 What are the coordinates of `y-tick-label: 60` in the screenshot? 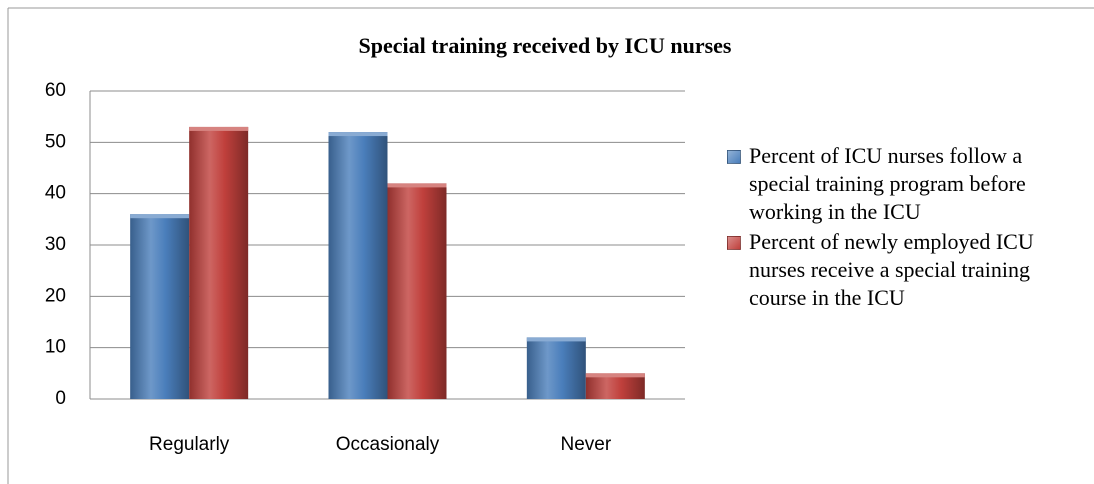 It's located at (55, 90).